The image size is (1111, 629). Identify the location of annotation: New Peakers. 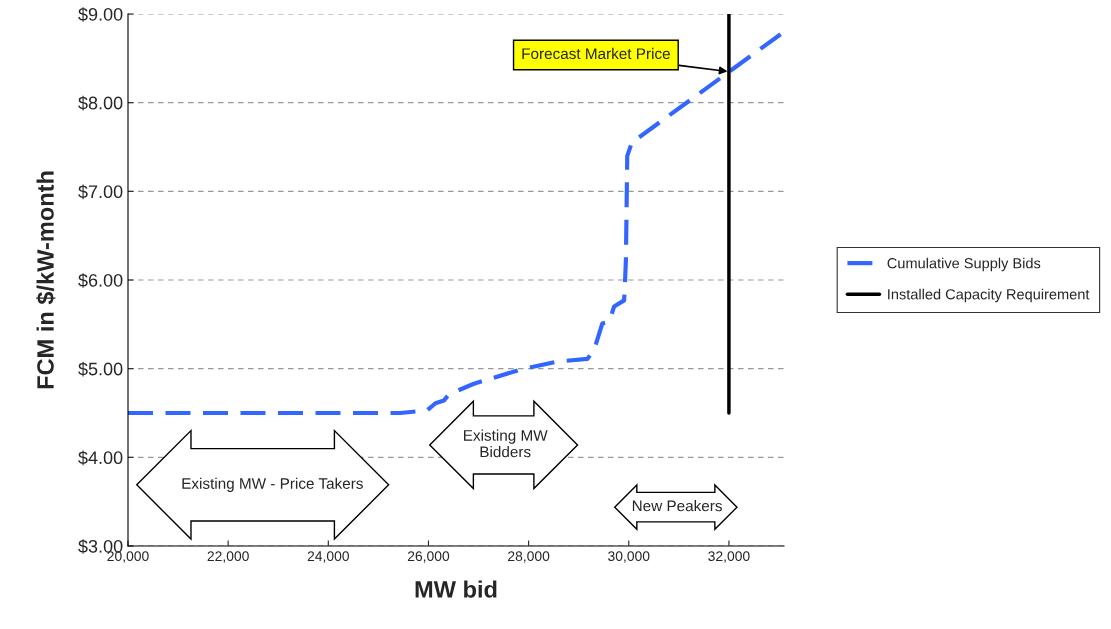
(677, 506).